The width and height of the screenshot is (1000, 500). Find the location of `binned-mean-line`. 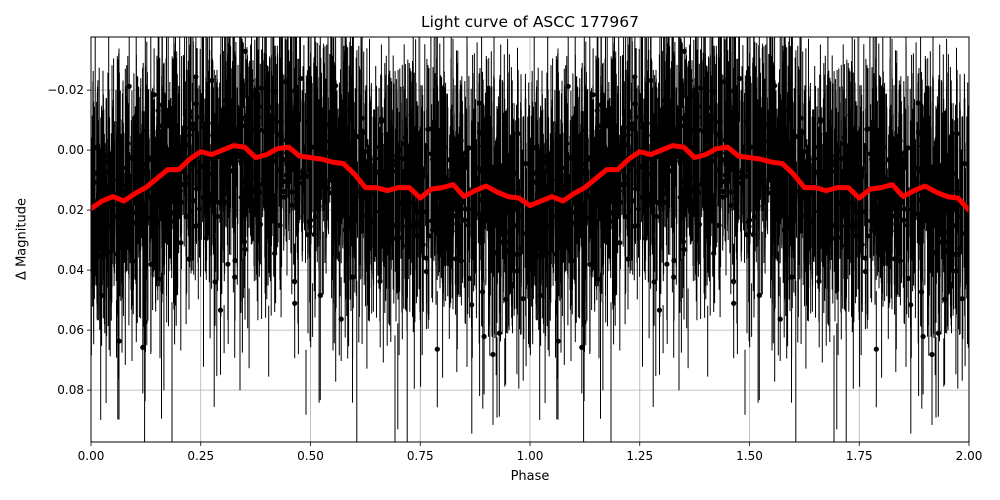

binned-mean-line is located at coordinates (530, 178).